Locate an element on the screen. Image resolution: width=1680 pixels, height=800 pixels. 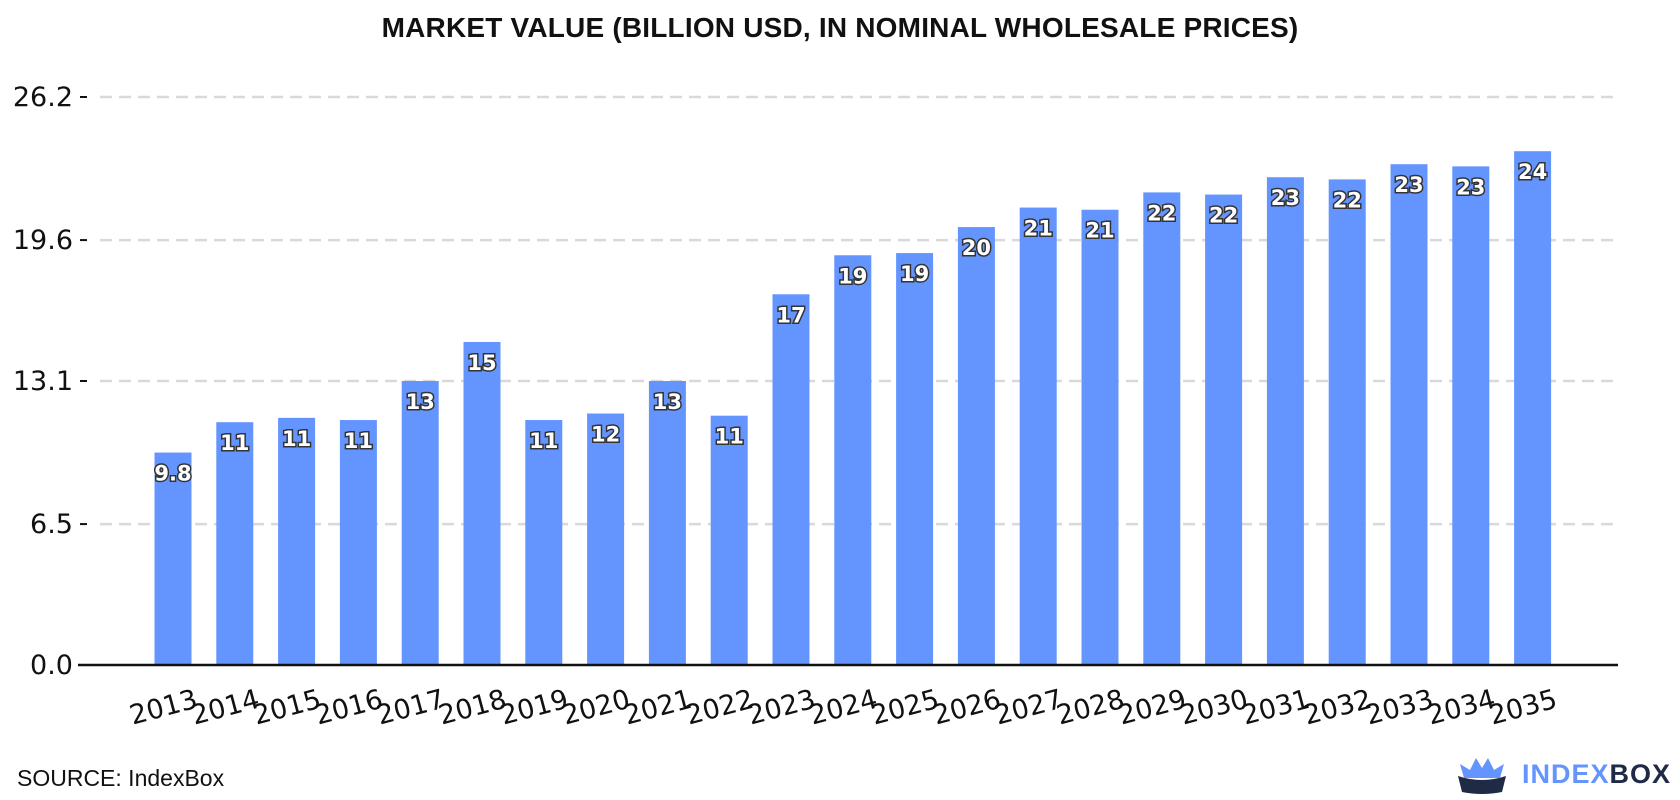
crown-box-icon is located at coordinates (1482, 776).